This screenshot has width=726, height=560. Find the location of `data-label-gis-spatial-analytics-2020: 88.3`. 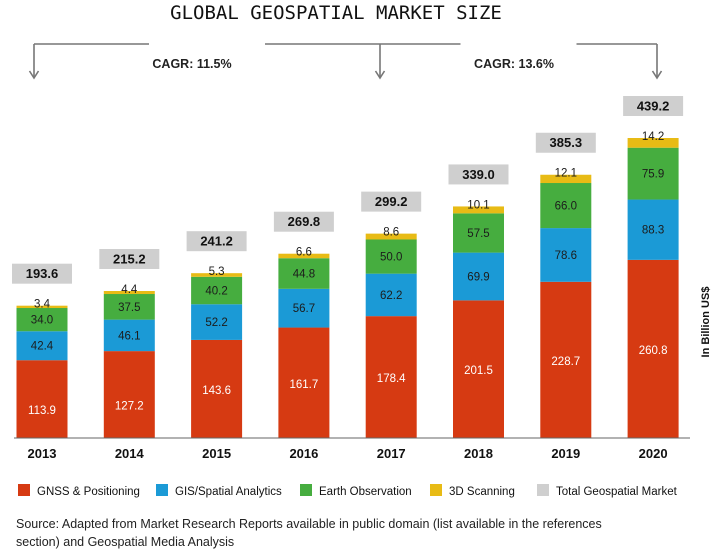

data-label-gis-spatial-analytics-2020: 88.3 is located at coordinates (653, 231).